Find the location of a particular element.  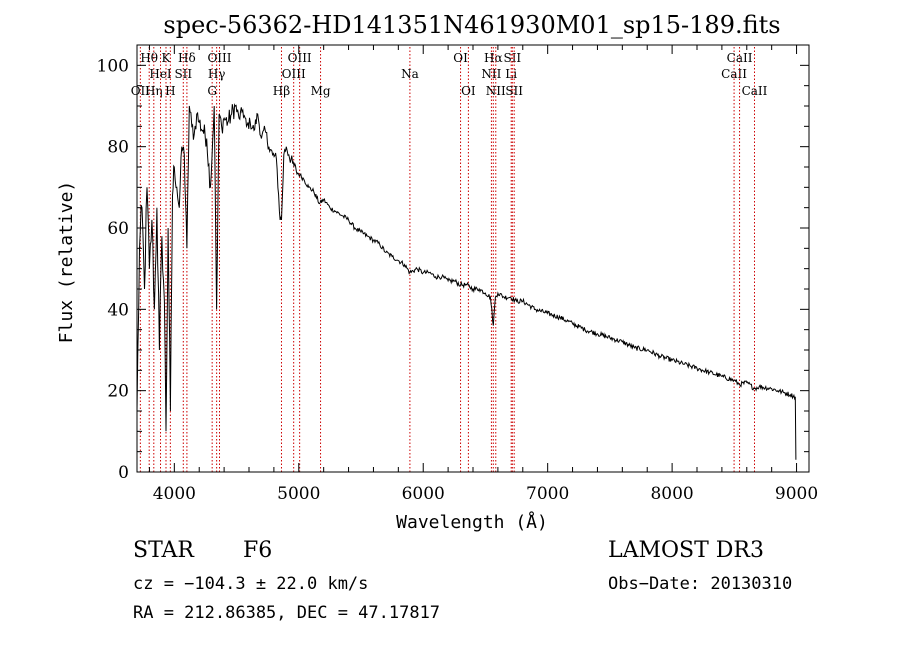

line-label-19: Hα is located at coordinates (493, 58).